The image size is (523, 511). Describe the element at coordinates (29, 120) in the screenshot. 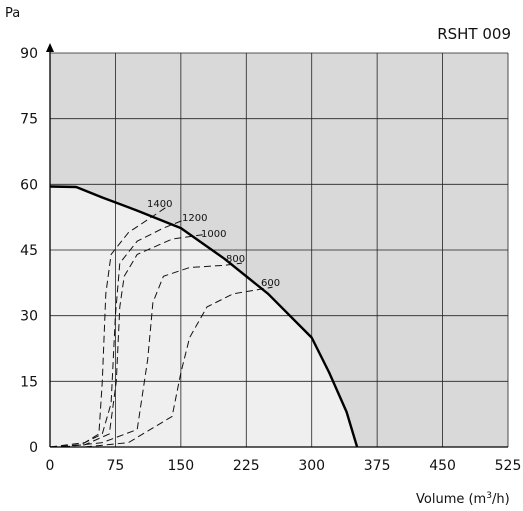

I see `y-tick-label-75: 75` at that location.